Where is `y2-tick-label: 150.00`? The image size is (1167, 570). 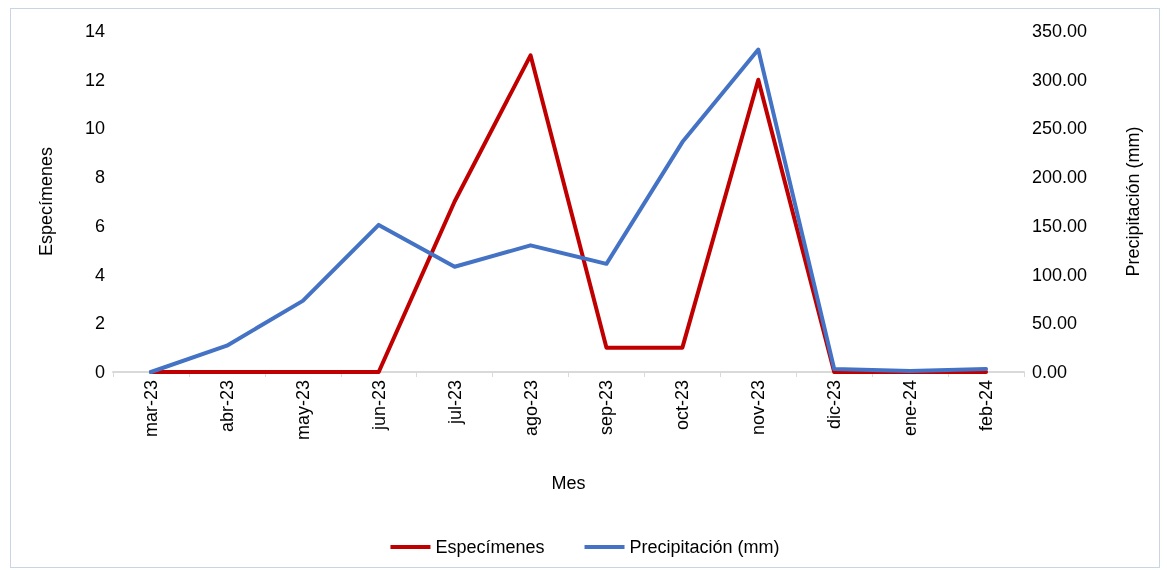
y2-tick-label: 150.00 is located at coordinates (1060, 225).